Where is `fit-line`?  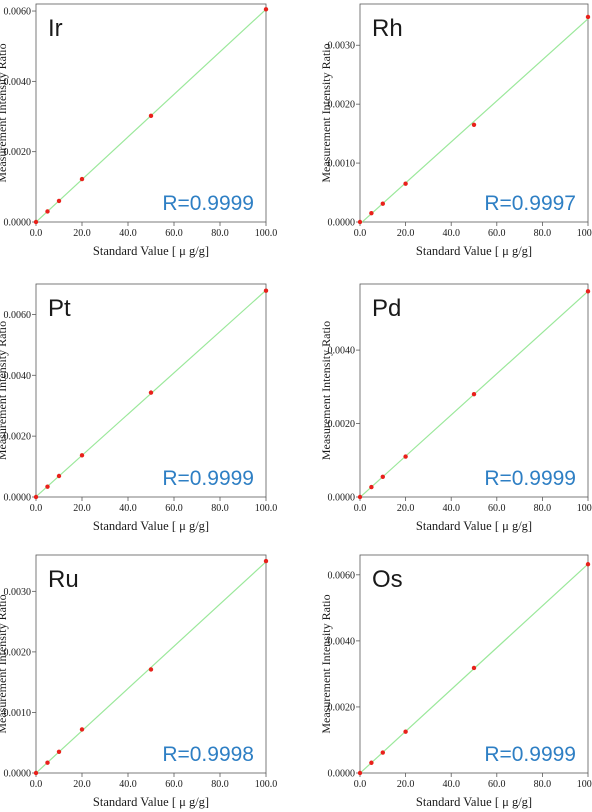
fit-line is located at coordinates (474, 121).